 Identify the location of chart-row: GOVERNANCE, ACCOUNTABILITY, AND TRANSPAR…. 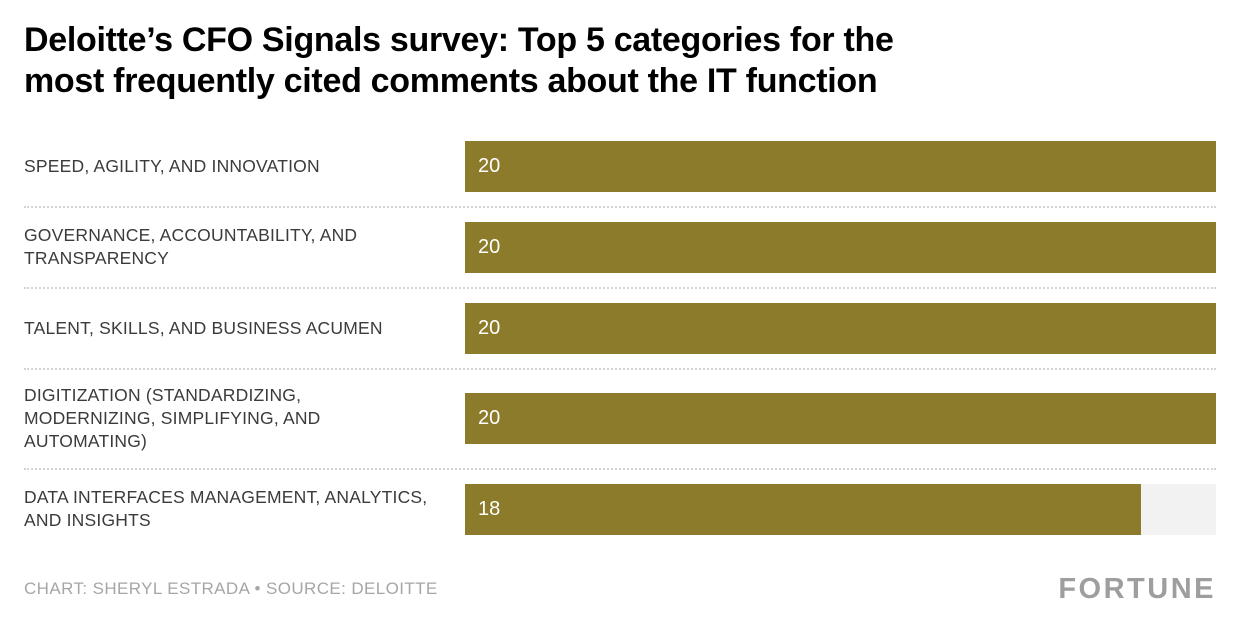
(620, 246).